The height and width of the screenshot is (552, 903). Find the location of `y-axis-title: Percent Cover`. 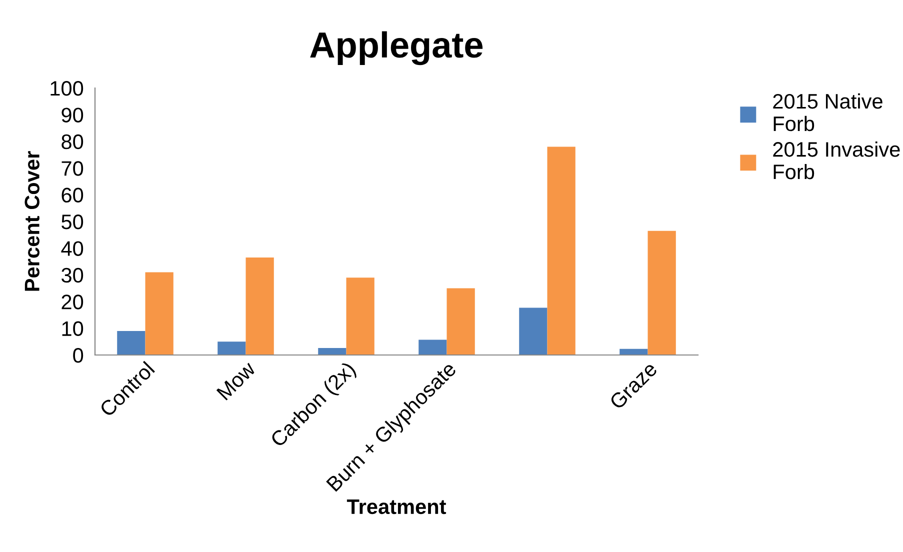

y-axis-title: Percent Cover is located at coordinates (32, 221).